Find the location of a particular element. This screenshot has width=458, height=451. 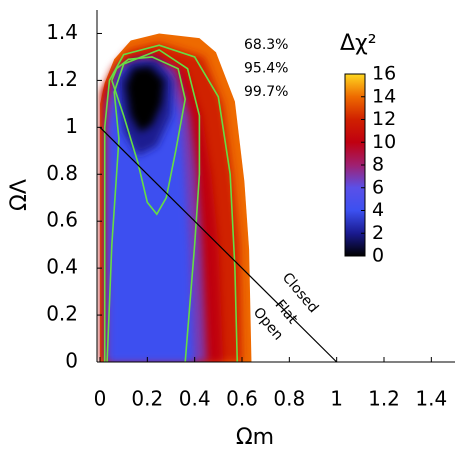

y-axis-label: ΩΛ is located at coordinates (19, 195).